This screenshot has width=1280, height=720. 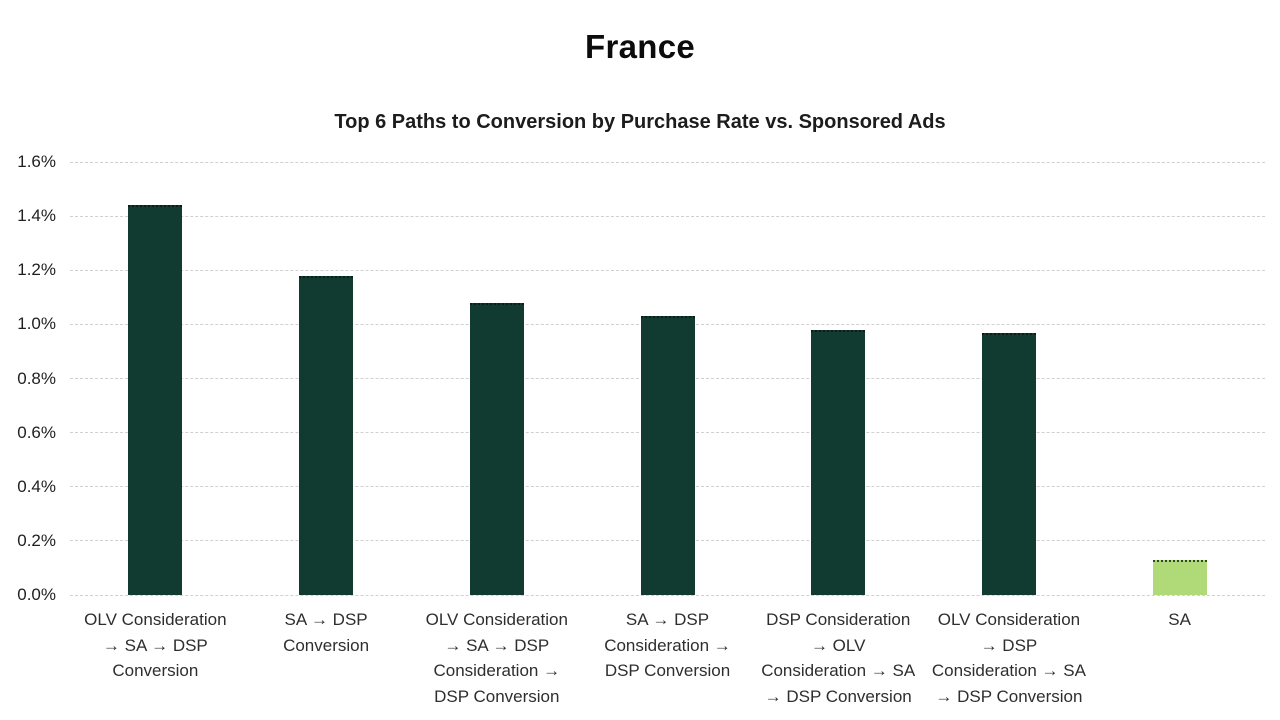 I want to click on x-axis-category-label-line: → OLV, so click(x=838, y=645).